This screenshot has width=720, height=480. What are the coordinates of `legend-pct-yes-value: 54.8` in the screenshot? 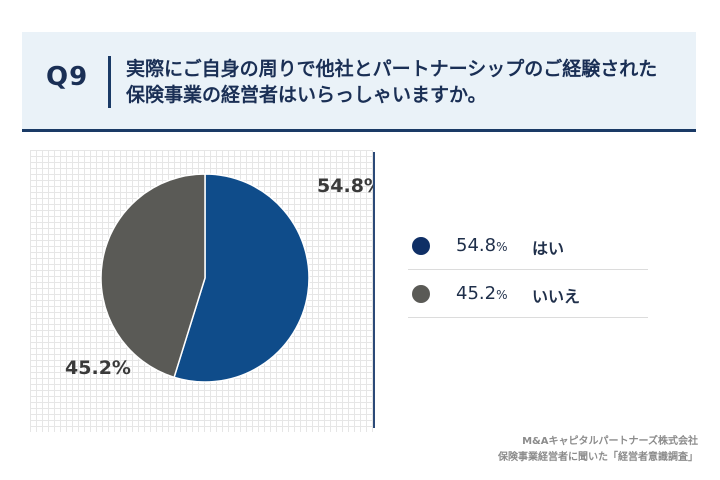 It's located at (476, 245).